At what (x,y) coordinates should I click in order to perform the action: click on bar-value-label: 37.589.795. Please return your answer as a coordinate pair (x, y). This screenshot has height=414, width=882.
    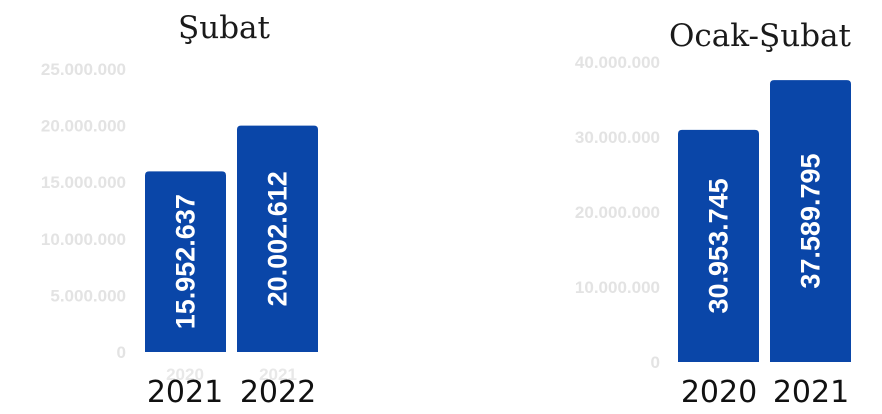
    Looking at the image, I should click on (811, 220).